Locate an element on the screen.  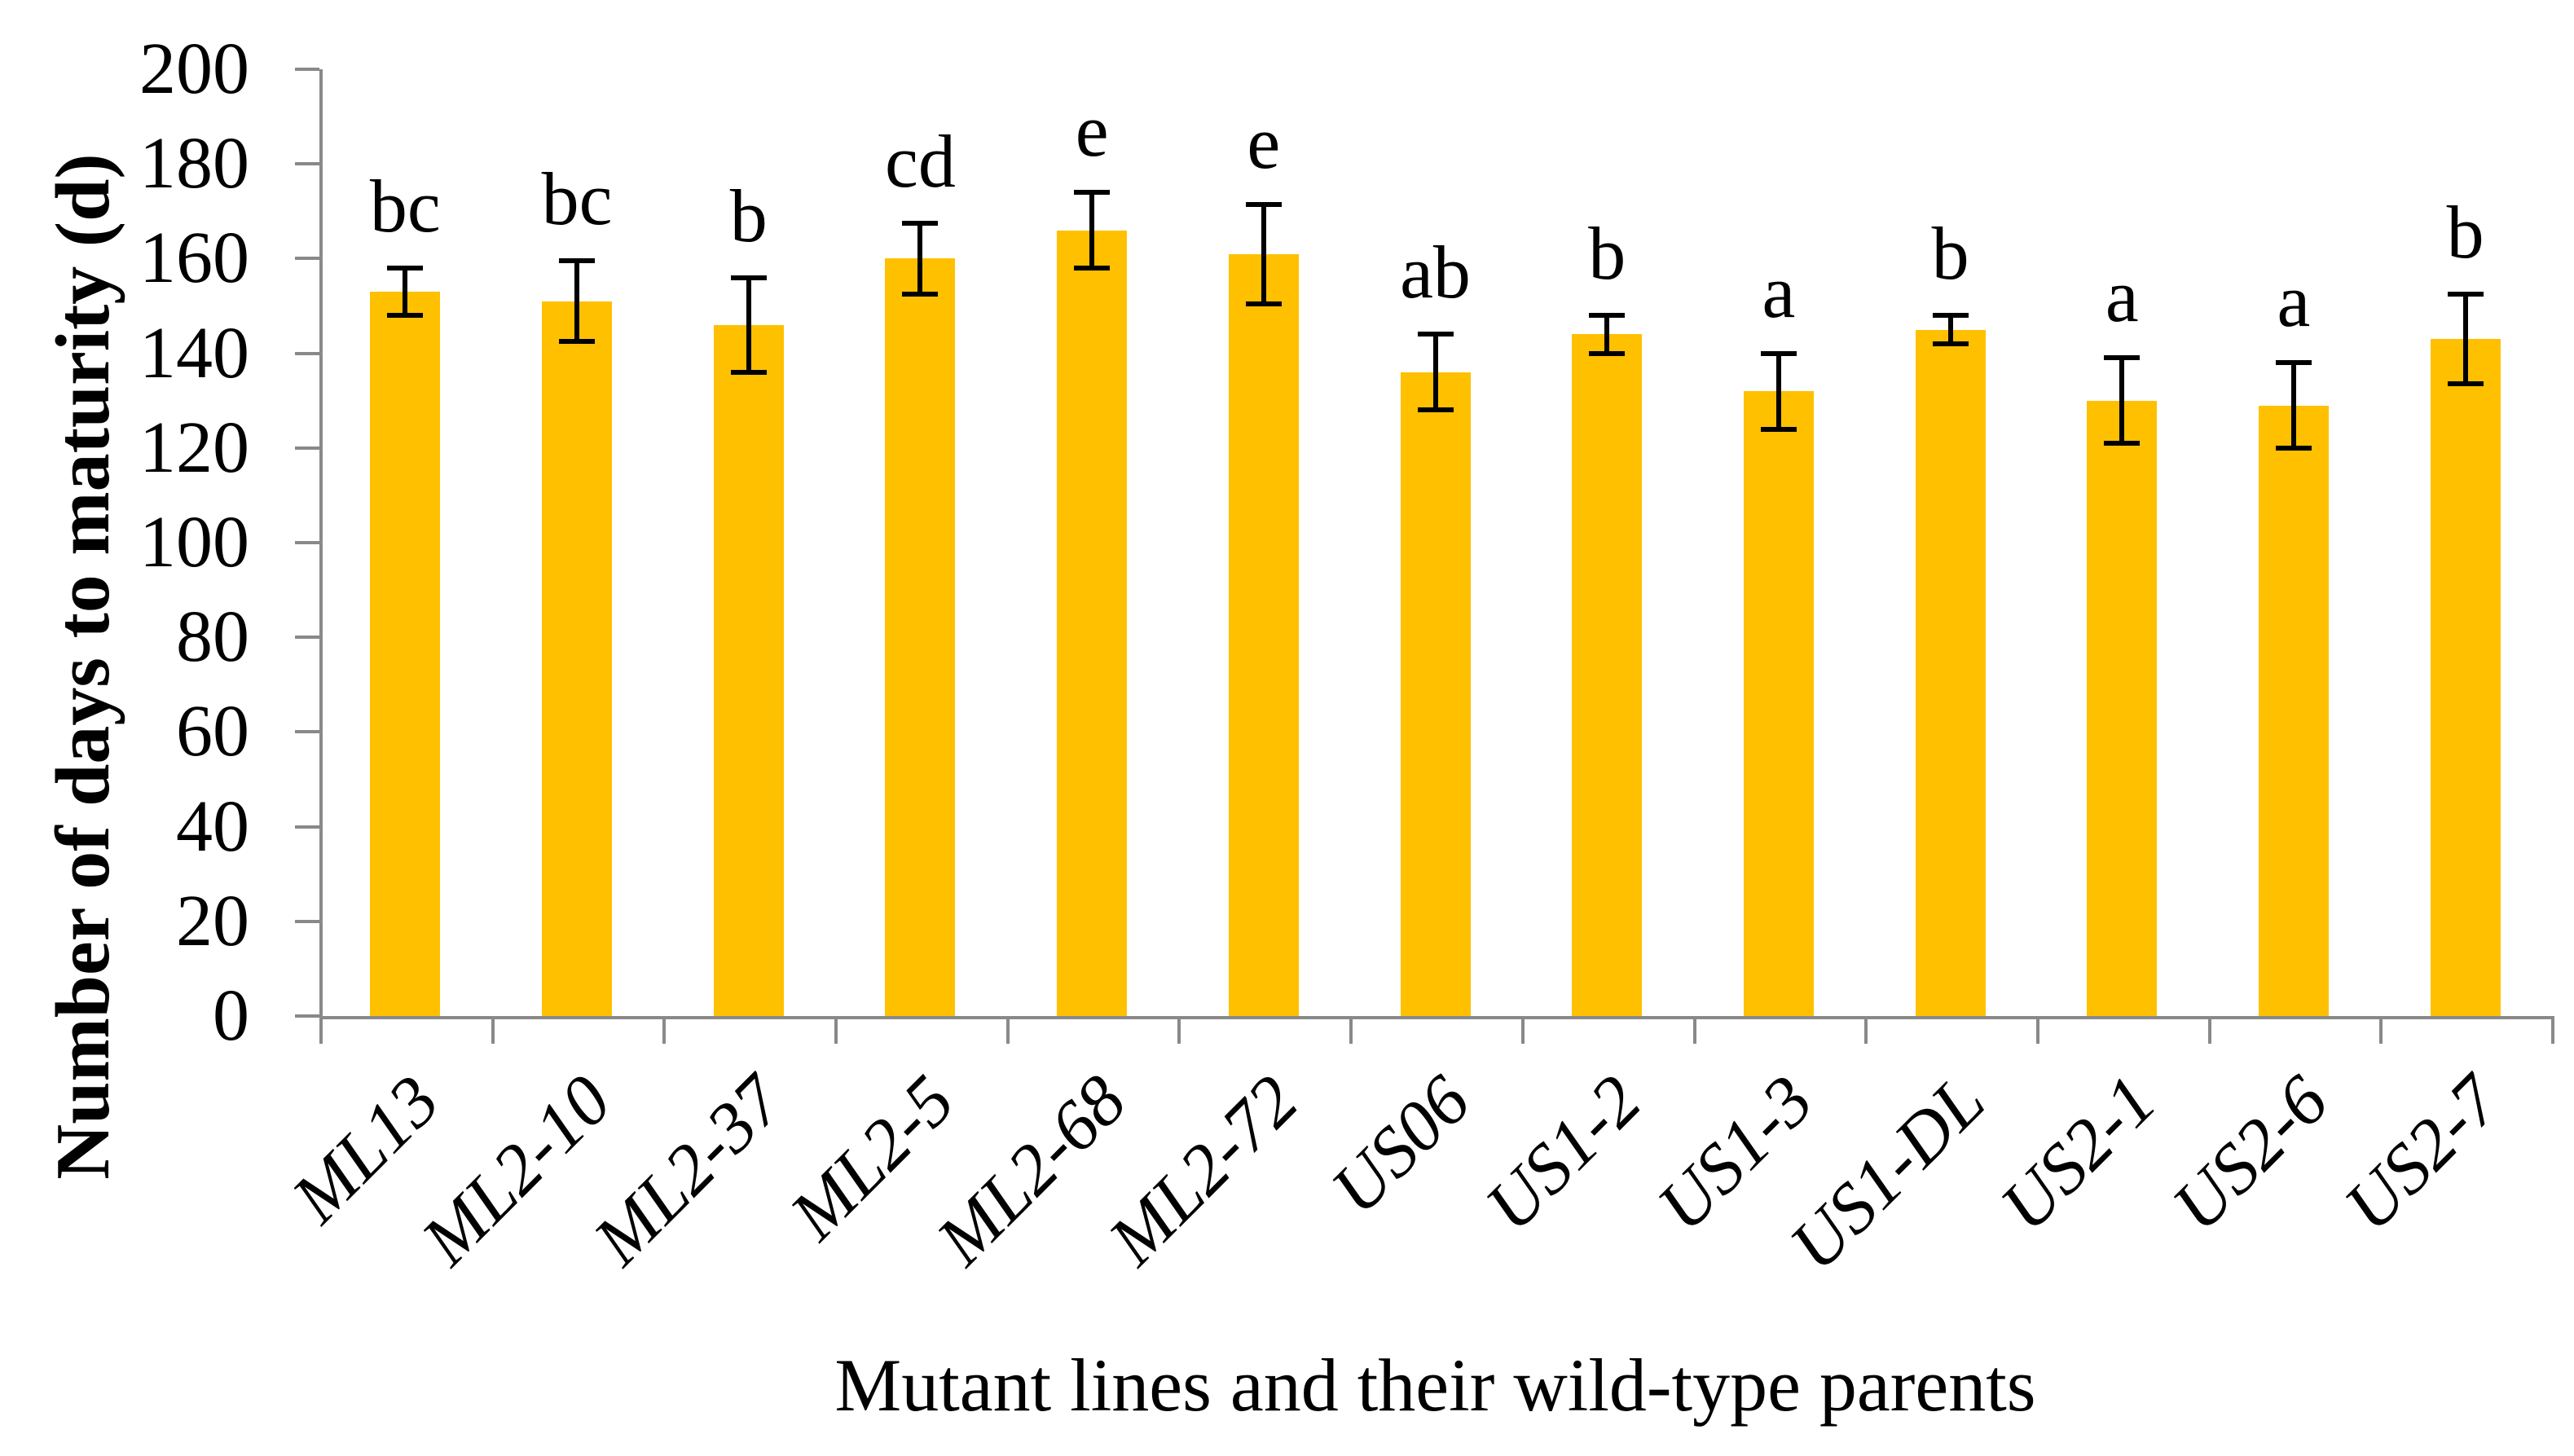
y-tick-label: 140 is located at coordinates (194, 353).